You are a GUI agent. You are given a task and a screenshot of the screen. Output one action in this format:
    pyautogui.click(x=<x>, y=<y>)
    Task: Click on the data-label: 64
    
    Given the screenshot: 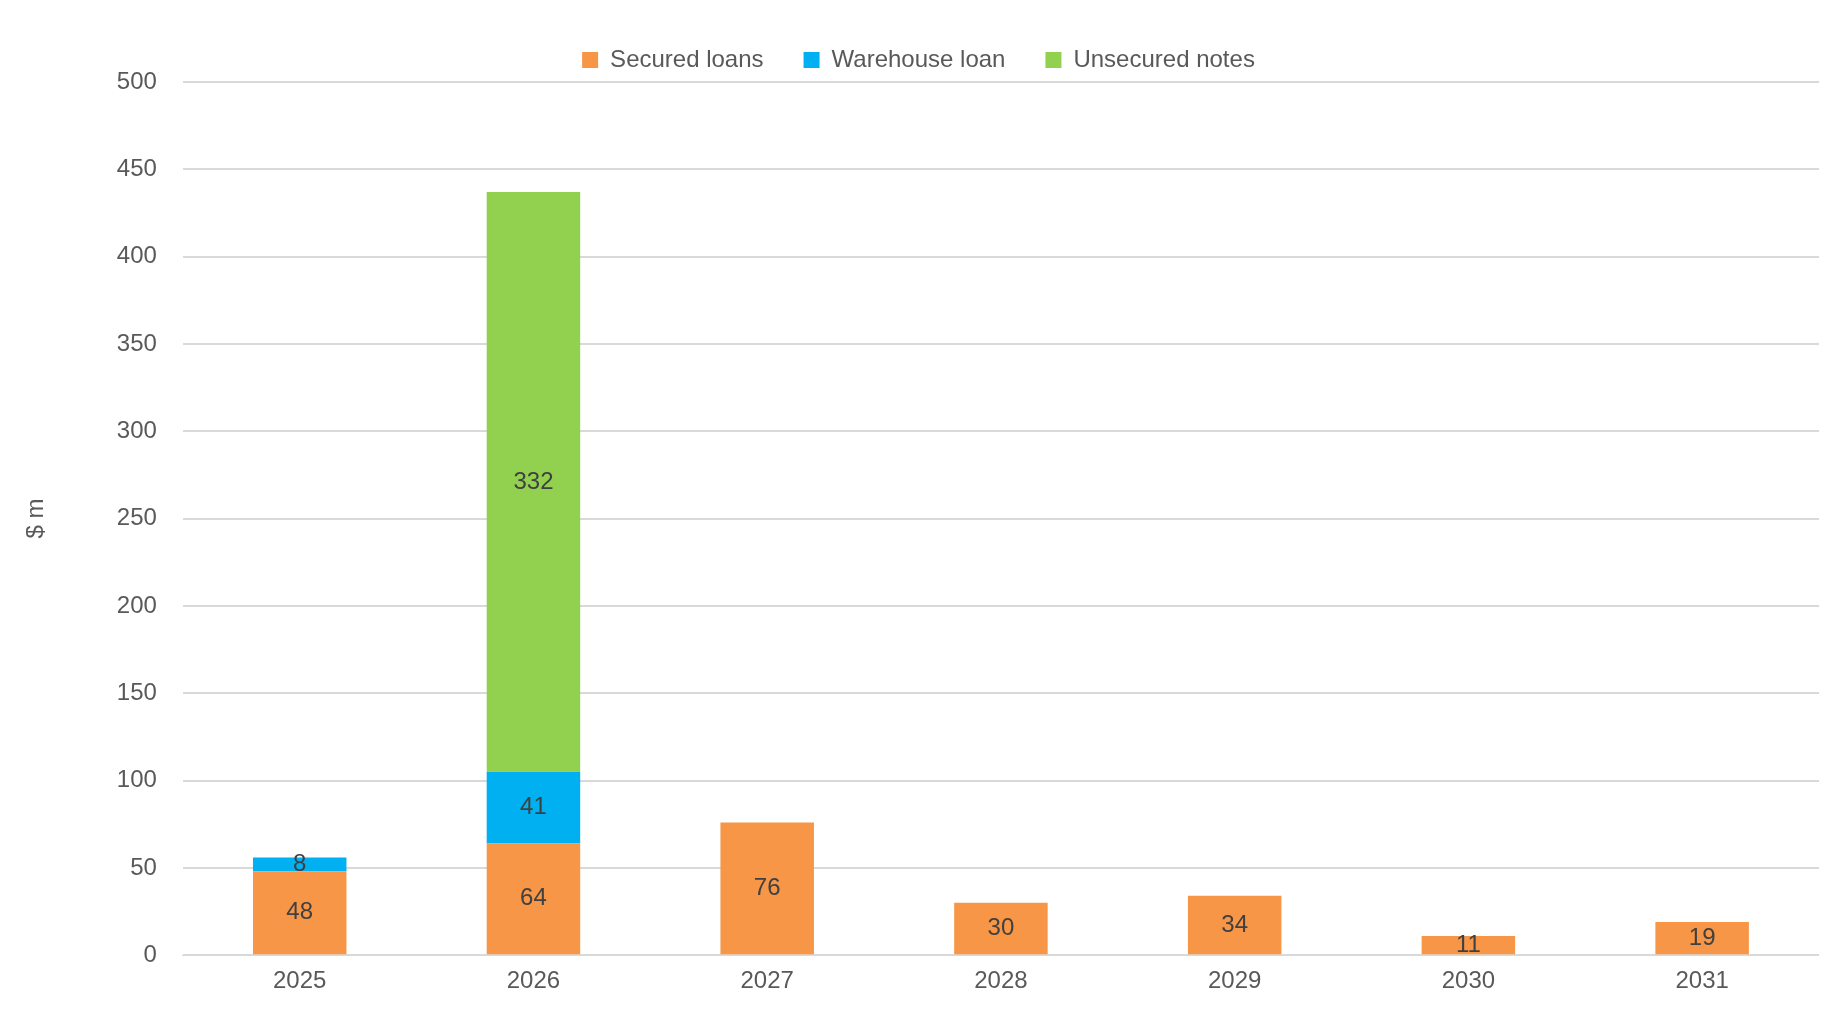 What is the action you would take?
    pyautogui.click(x=533, y=897)
    